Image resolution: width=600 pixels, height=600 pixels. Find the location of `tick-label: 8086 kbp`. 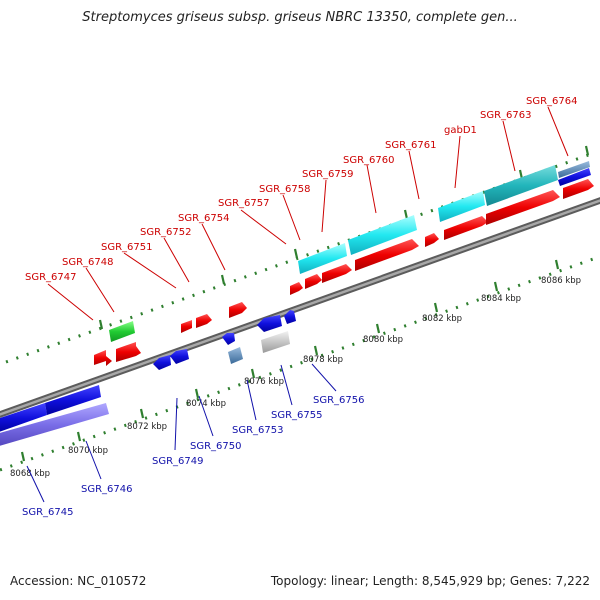

tick-label: 8086 kbp is located at coordinates (561, 281).